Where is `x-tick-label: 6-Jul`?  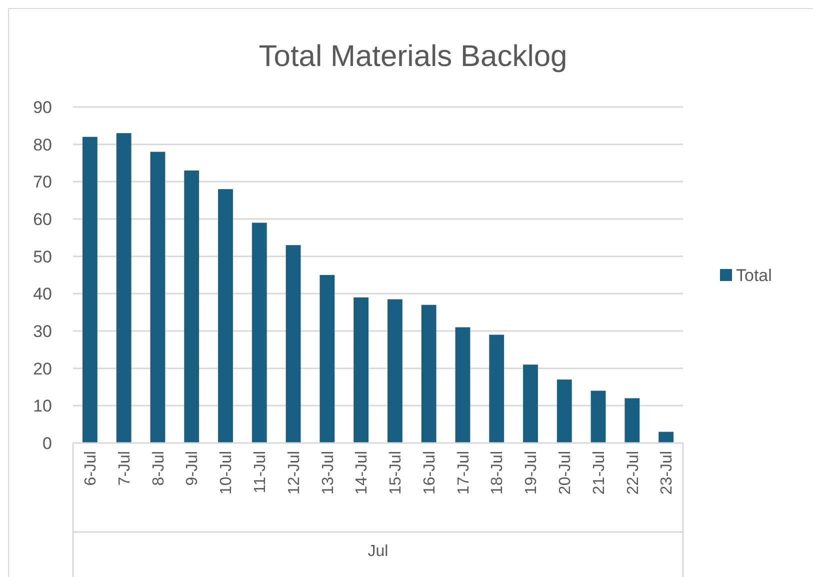
x-tick-label: 6-Jul is located at coordinates (91, 468).